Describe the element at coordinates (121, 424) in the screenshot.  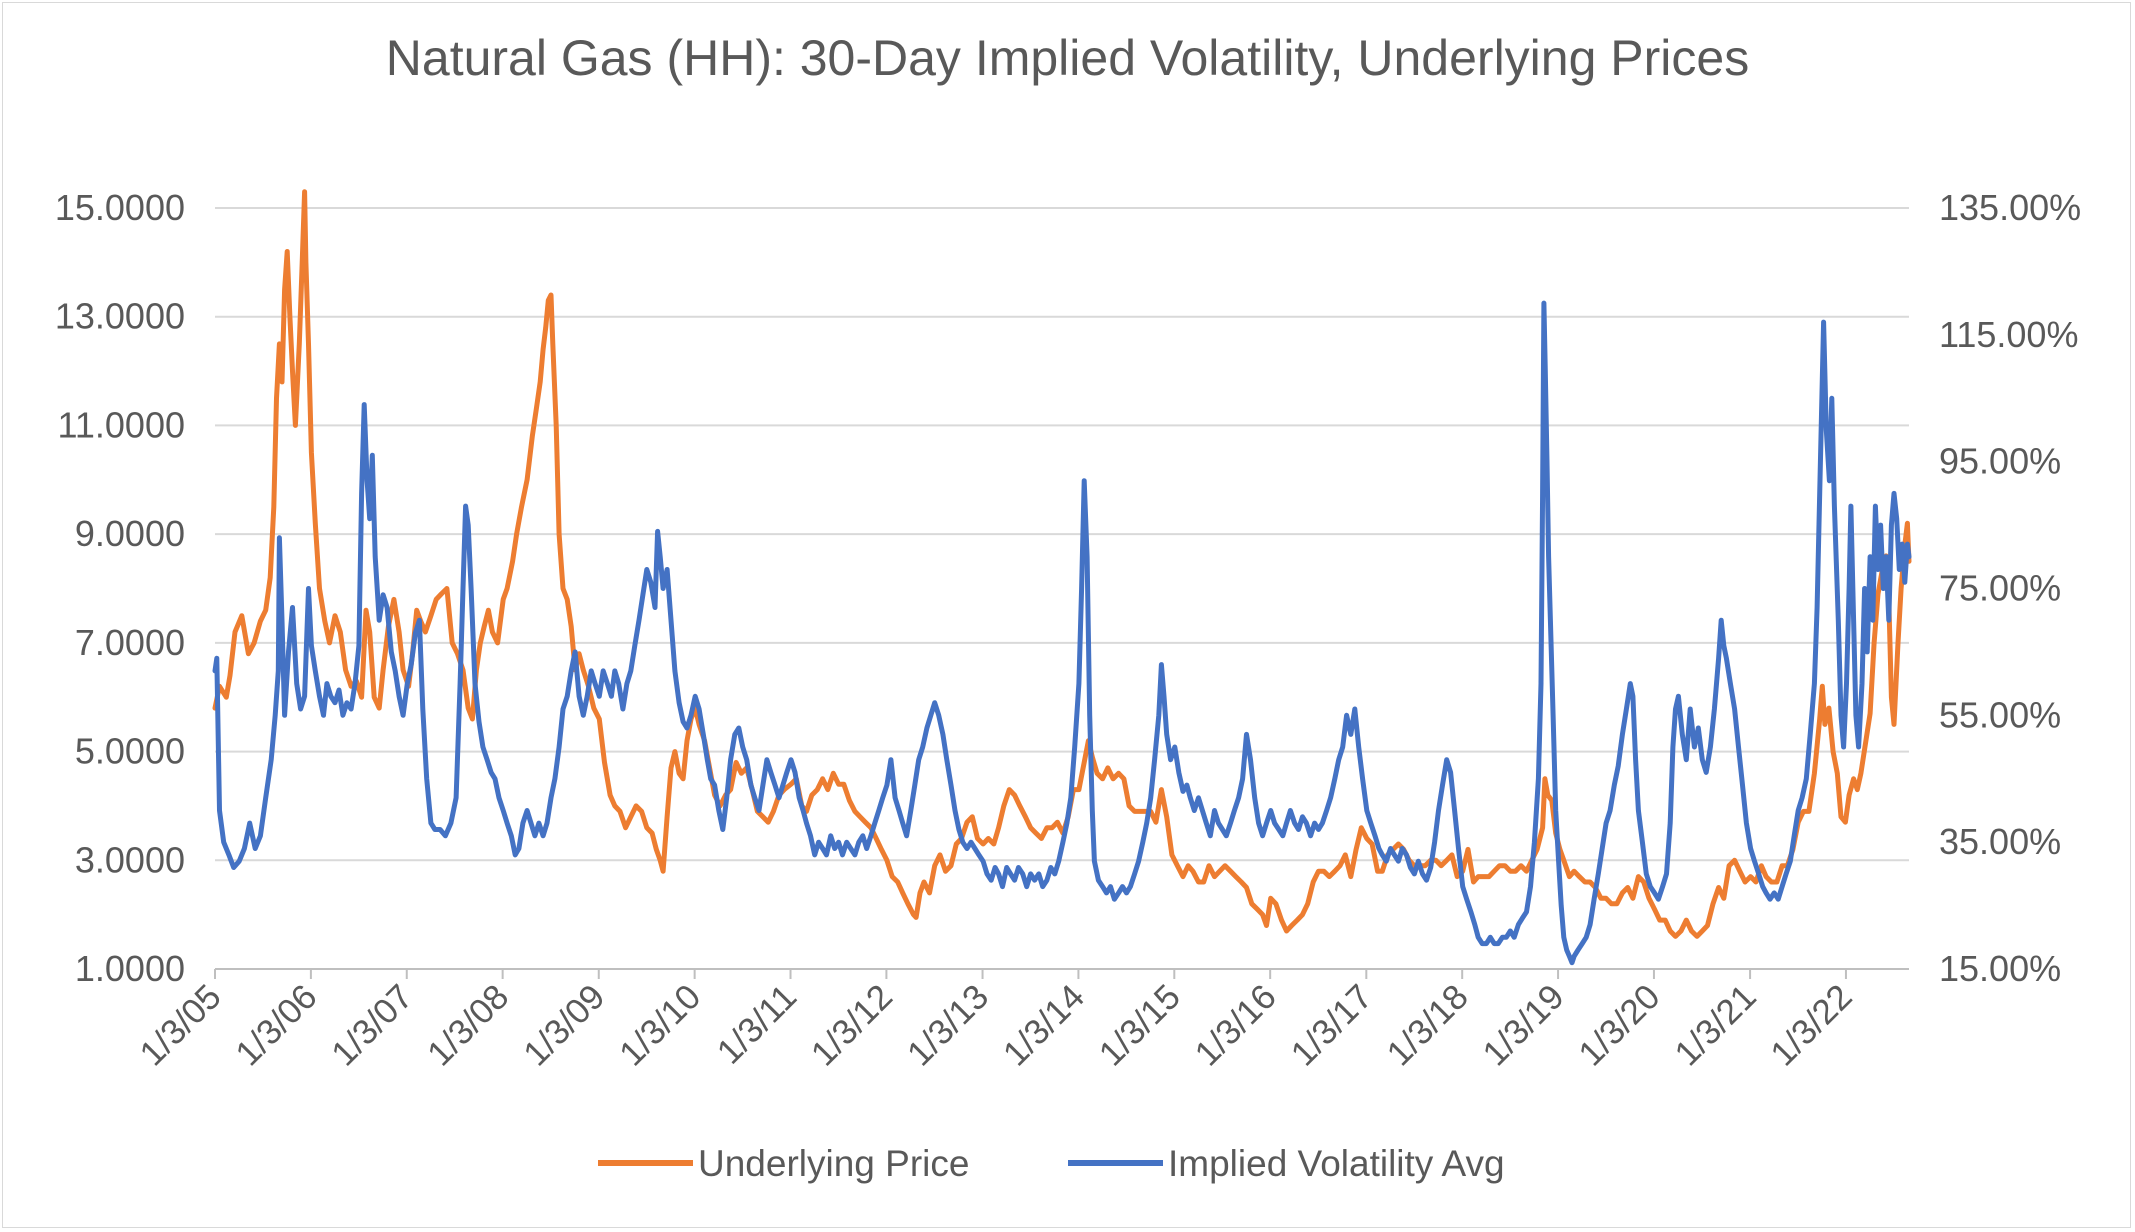
I see `y-left-tick-label: 11.0000` at that location.